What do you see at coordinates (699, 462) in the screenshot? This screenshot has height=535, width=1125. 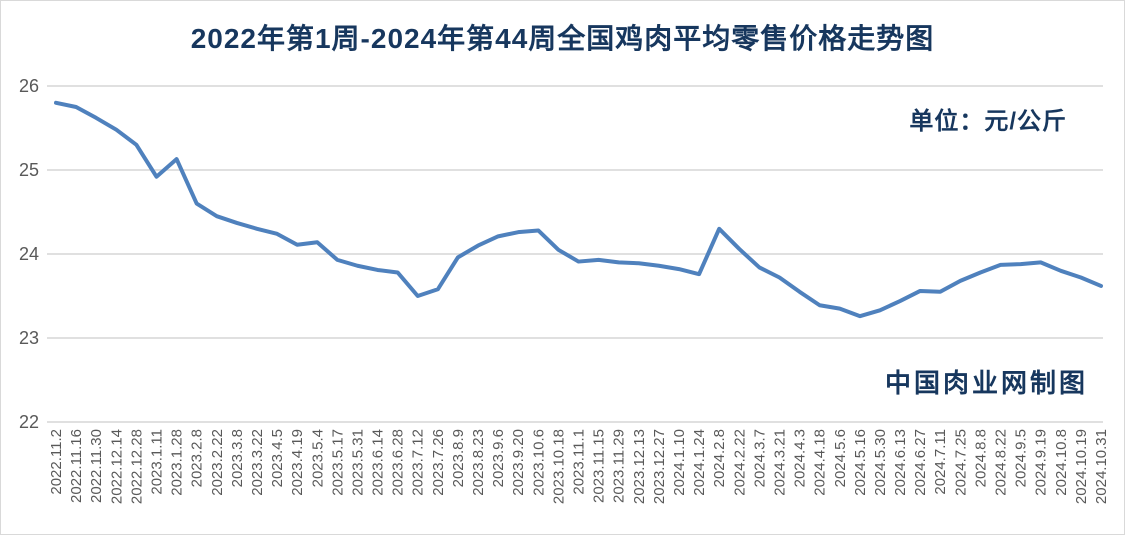 I see `x-axis-tick-label: 2024.1.24` at bounding box center [699, 462].